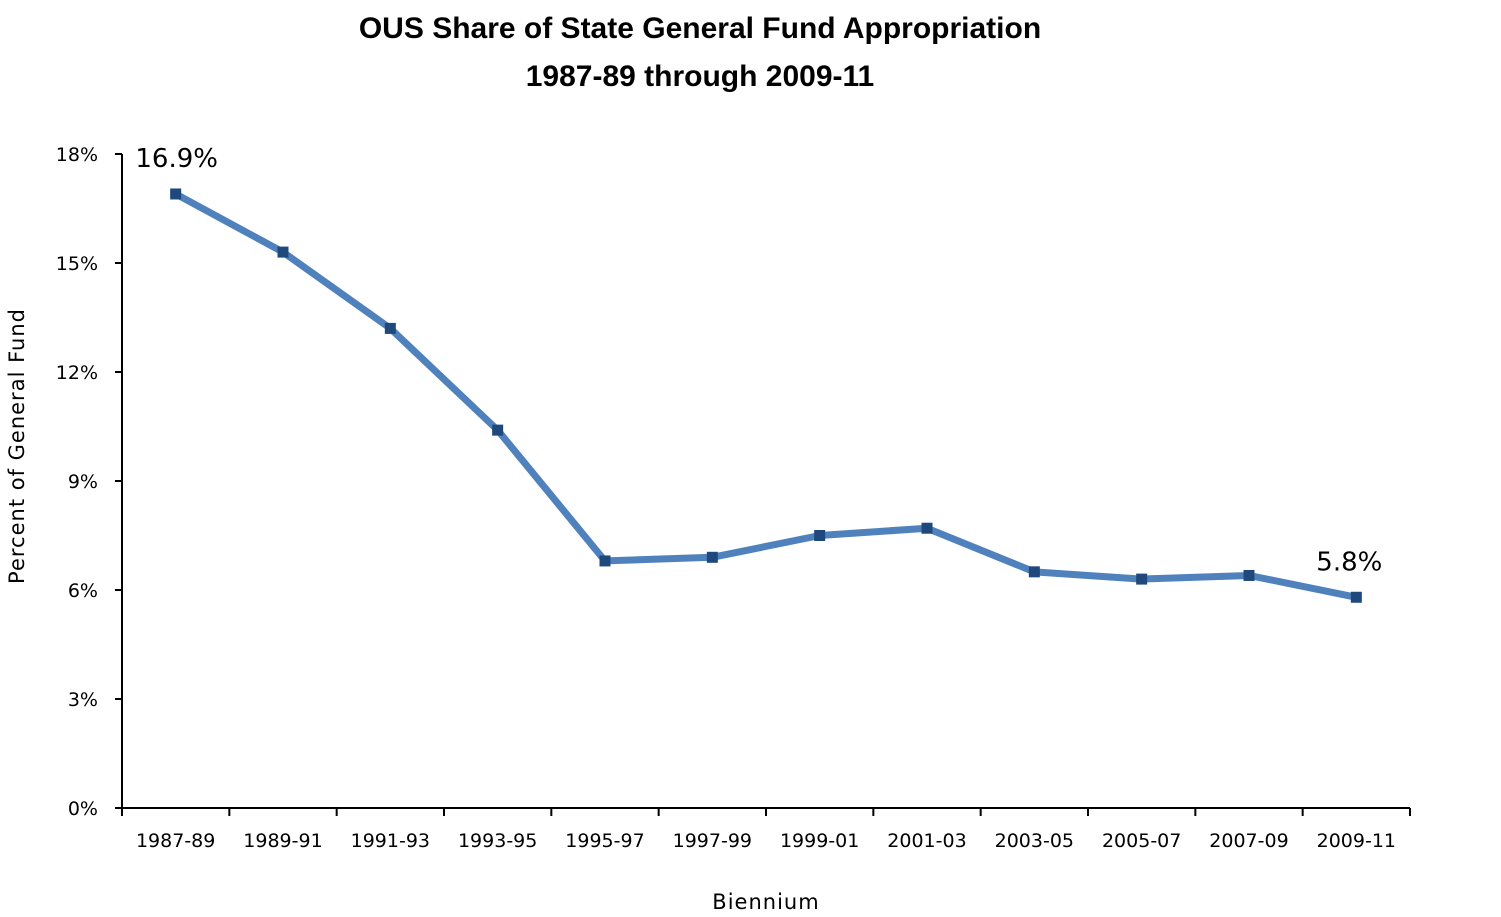 This screenshot has width=1501, height=917. Describe the element at coordinates (712, 841) in the screenshot. I see `x-tick-label: 1997-99` at that location.